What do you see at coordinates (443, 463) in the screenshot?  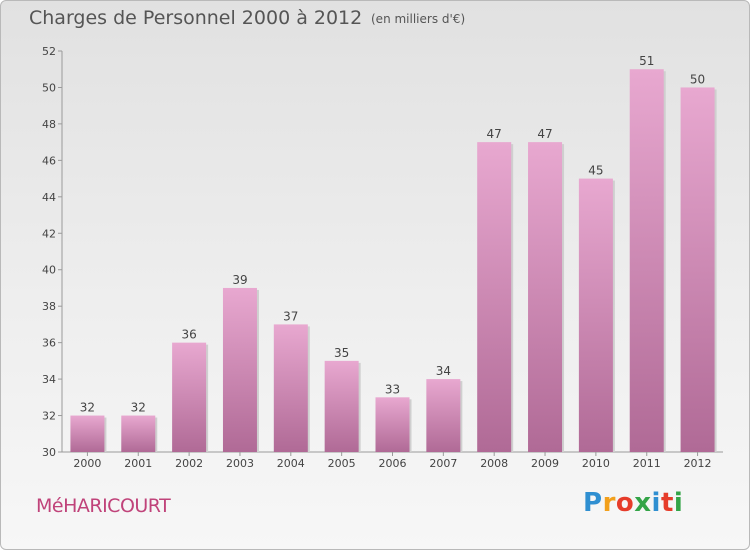 I see `x-tick-label: 2007` at bounding box center [443, 463].